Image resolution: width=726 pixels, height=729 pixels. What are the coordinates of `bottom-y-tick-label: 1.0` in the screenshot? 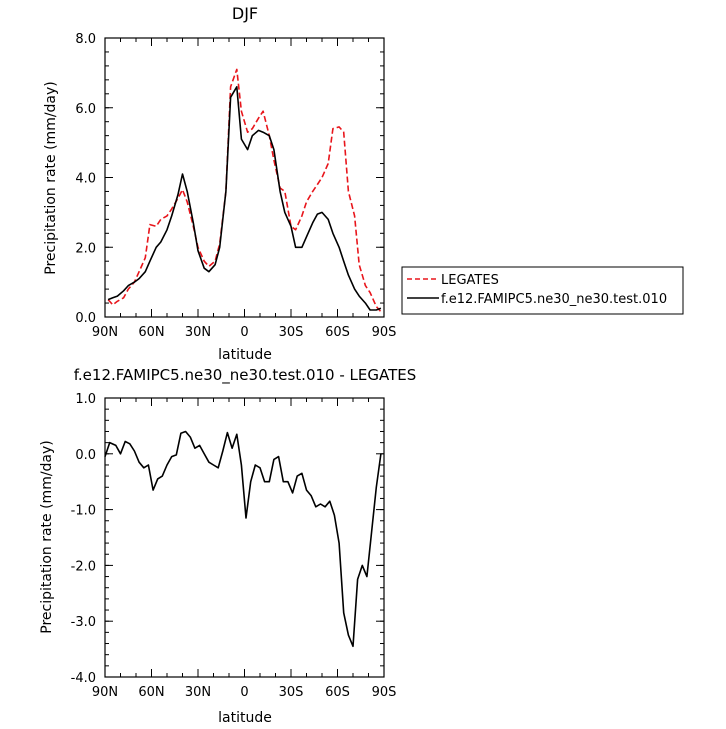 It's located at (85, 399).